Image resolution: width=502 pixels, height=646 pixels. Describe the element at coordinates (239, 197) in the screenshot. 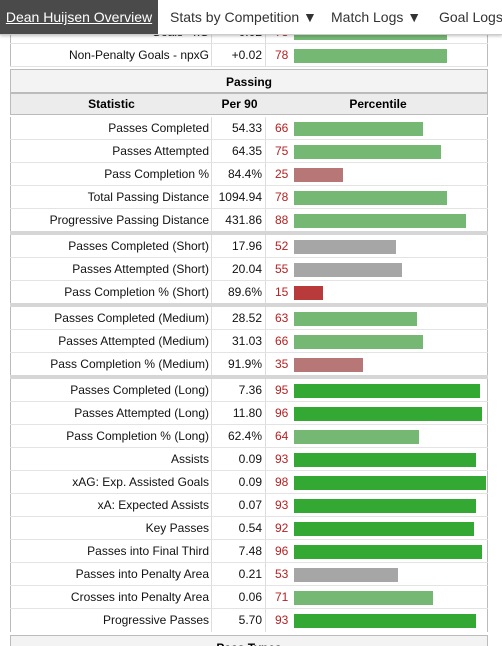

I see `per90-value: 1094.94` at that location.